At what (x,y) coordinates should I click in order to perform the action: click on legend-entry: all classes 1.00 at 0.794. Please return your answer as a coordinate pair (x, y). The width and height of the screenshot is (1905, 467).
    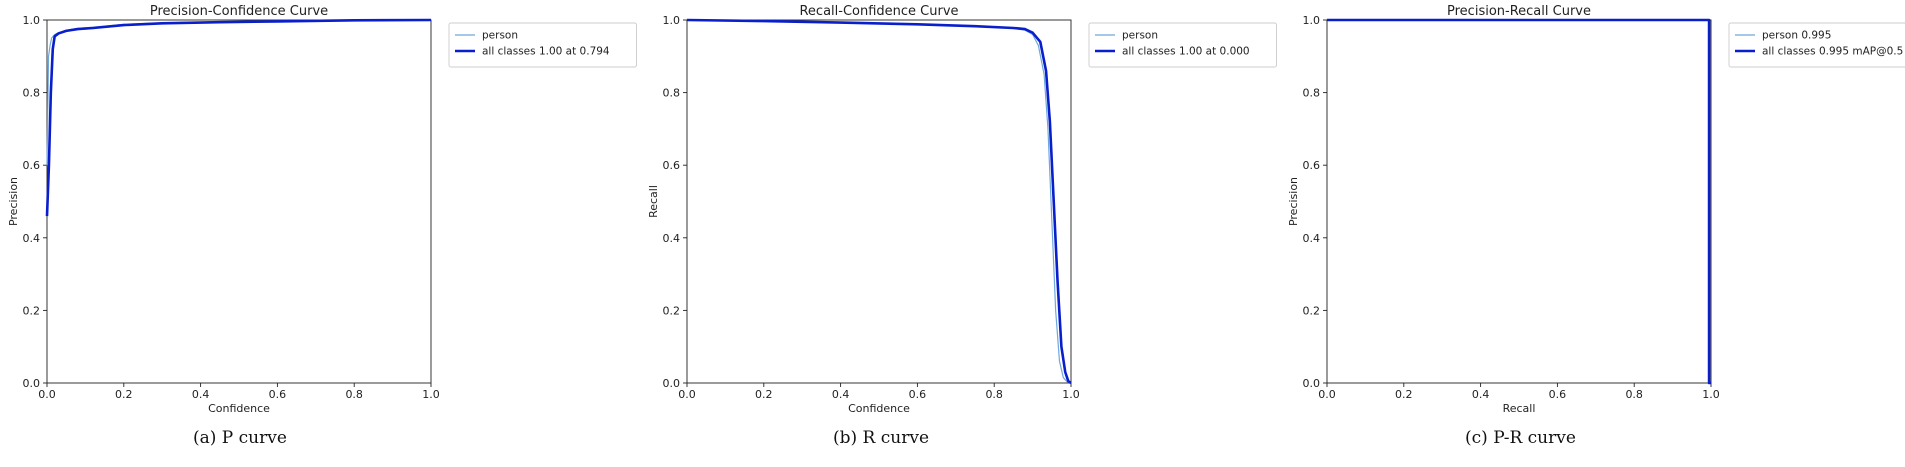
    Looking at the image, I should click on (546, 52).